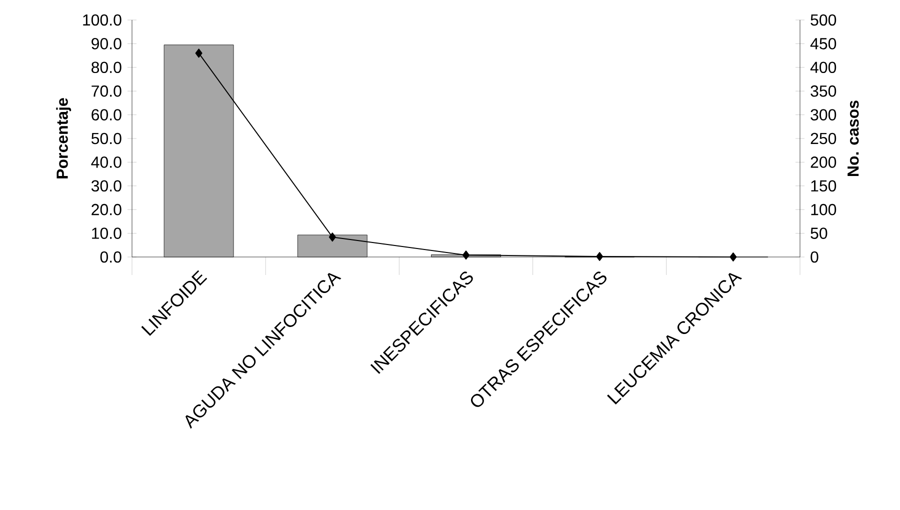 The image size is (900, 510). Describe the element at coordinates (823, 44) in the screenshot. I see `y2-tick-label: 450` at that location.